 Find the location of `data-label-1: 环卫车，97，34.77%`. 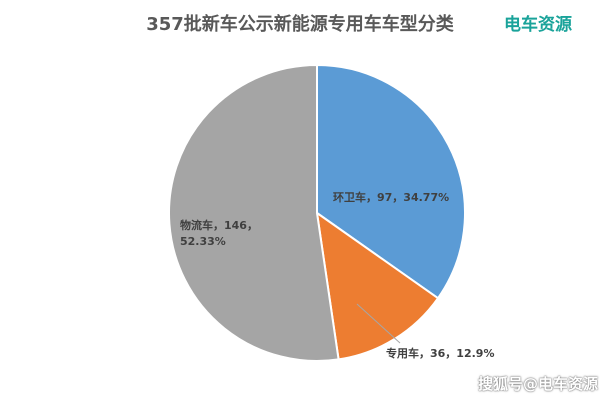

data-label-1: 环卫车，97，34.77% is located at coordinates (391, 197).